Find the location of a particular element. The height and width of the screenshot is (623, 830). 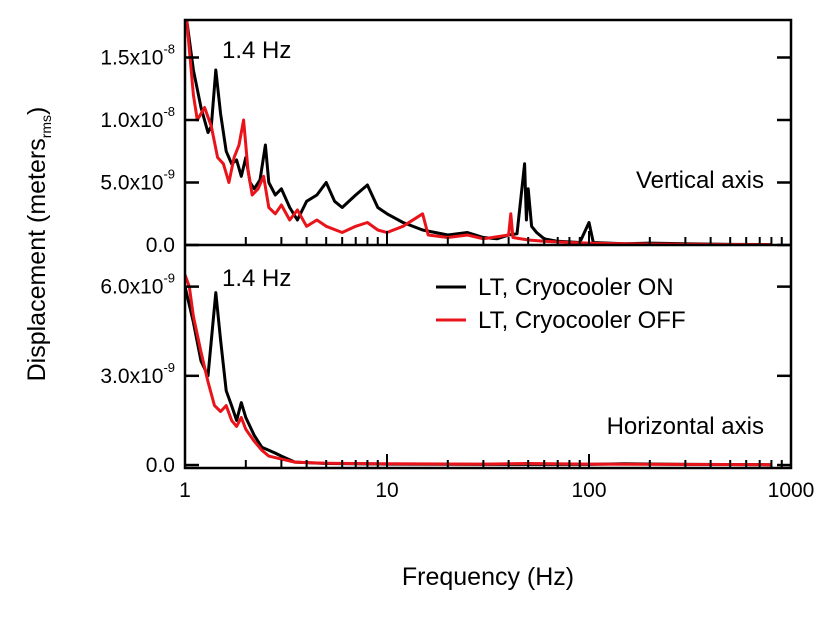

vertical-ytick-label: 5.0x10⁻⁹ is located at coordinates (137, 181).